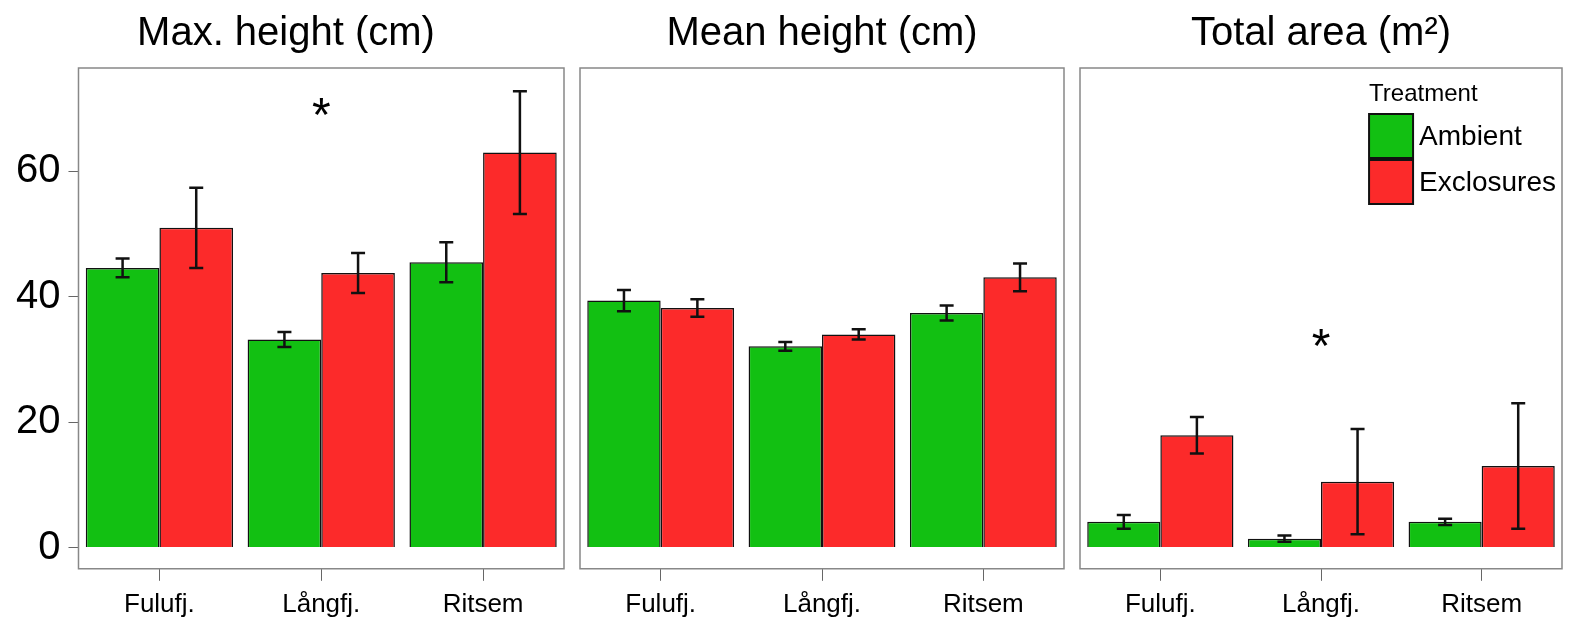 The width and height of the screenshot is (1574, 640). I want to click on chart-title: Total area (m²), so click(1321, 31).